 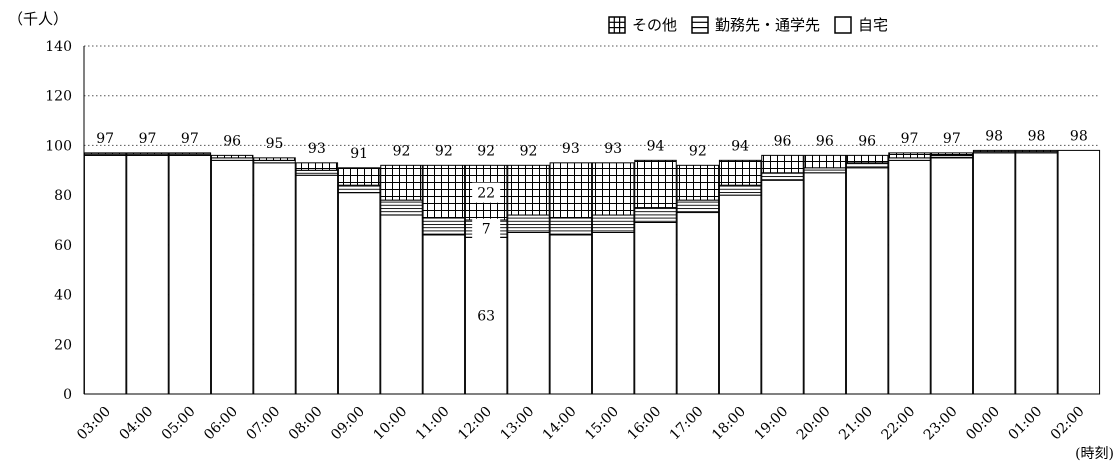 I want to click on x-tick-label: 19:00, so click(x=771, y=424).